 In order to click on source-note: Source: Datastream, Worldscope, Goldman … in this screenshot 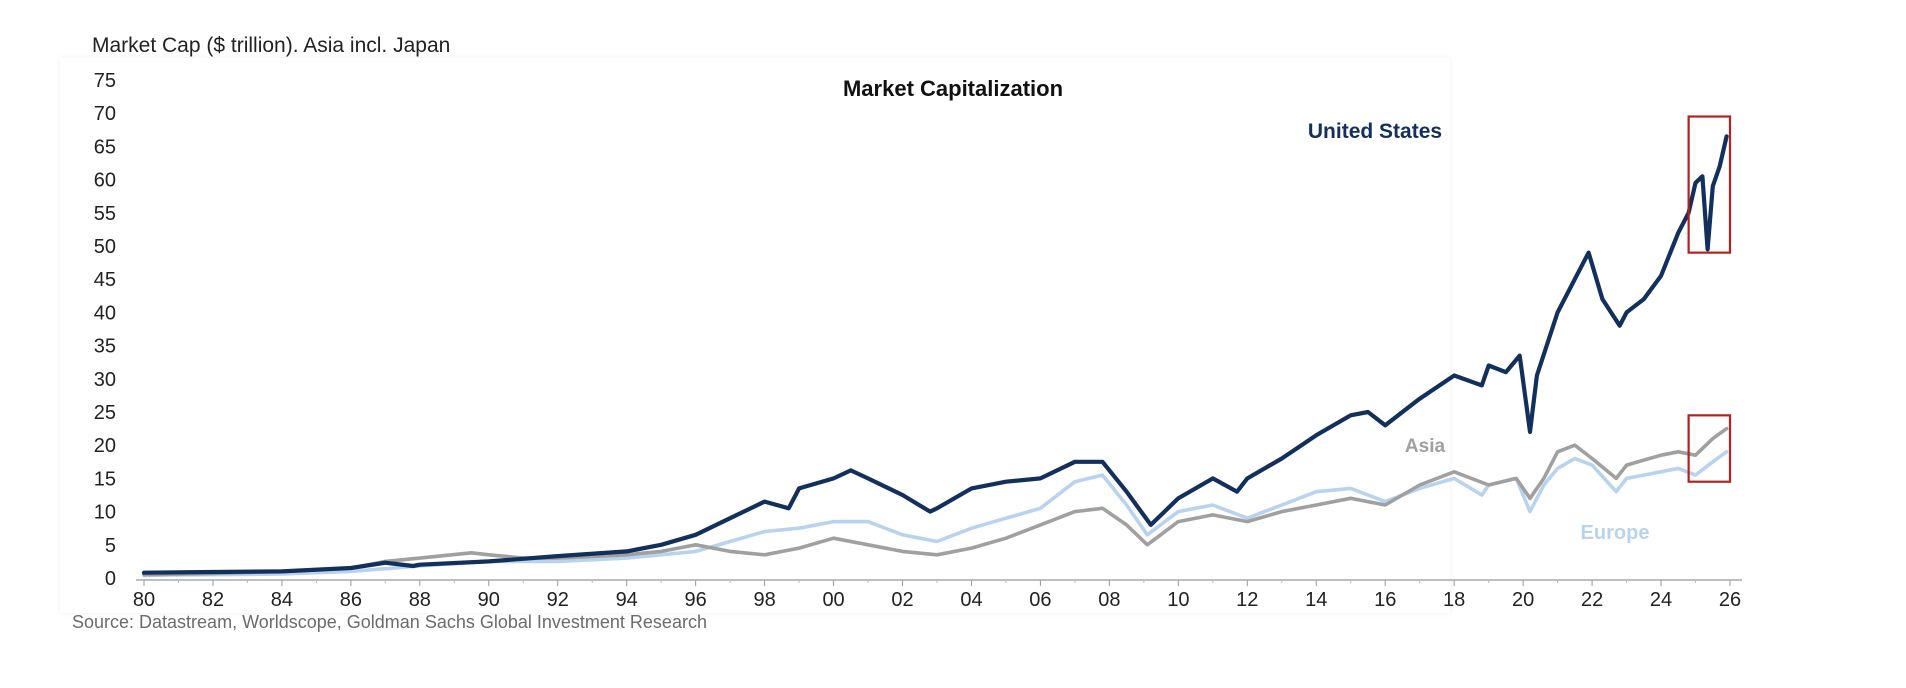, I will do `click(389, 622)`.